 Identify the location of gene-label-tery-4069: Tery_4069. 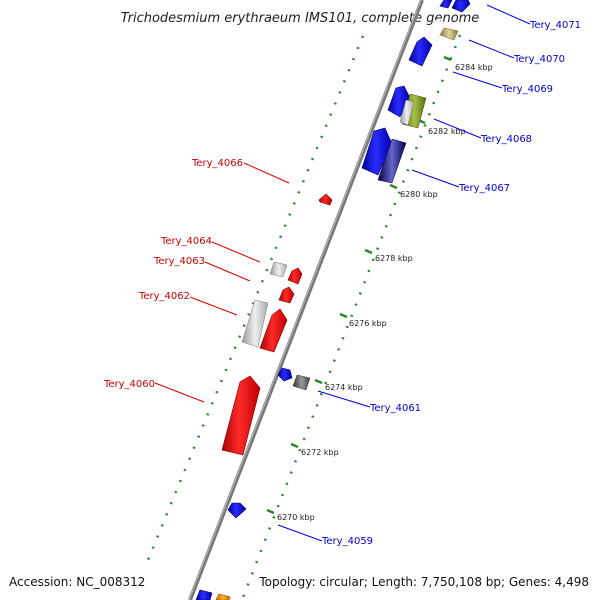
(527, 89).